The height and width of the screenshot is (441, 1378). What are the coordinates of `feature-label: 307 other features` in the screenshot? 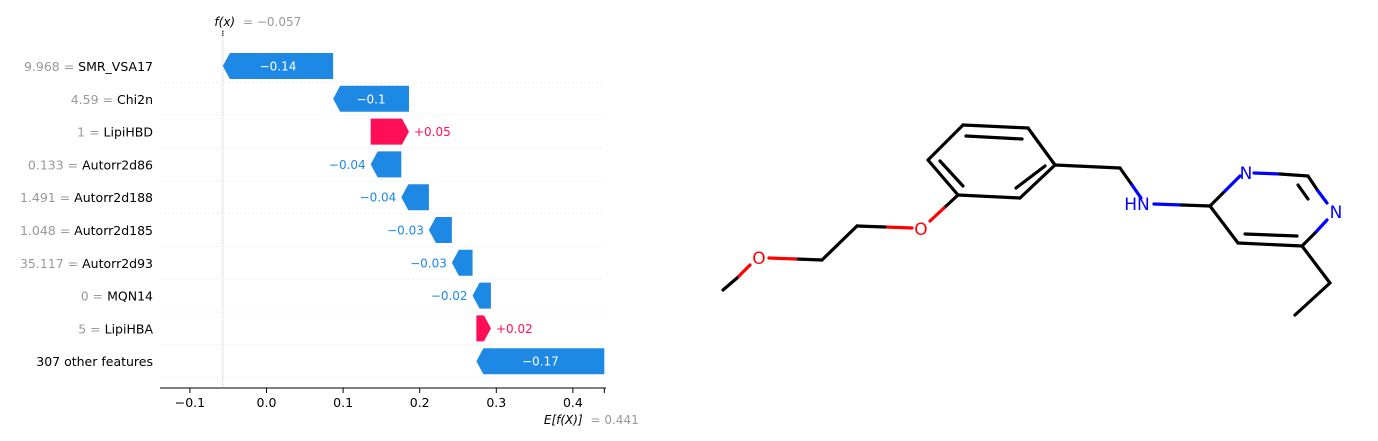 It's located at (94, 361).